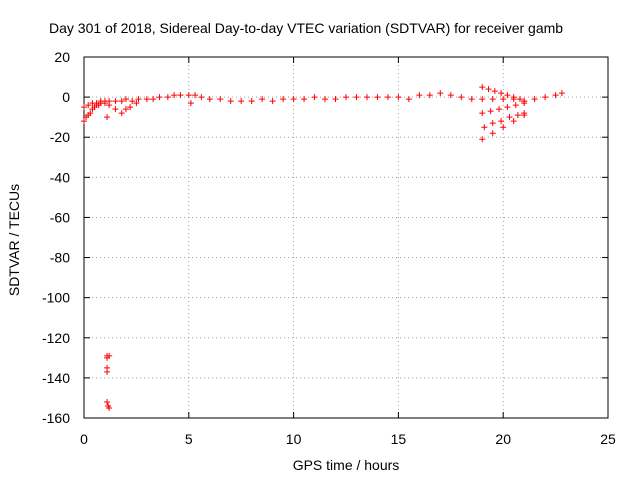  I want to click on x-tick-label: 20, so click(503, 439).